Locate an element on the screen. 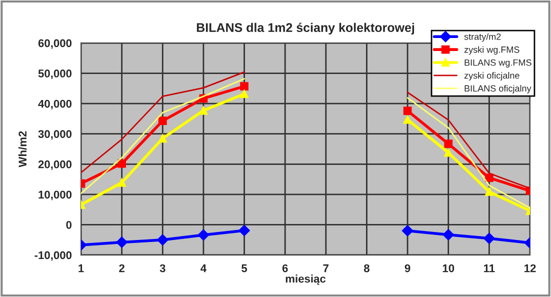 The height and width of the screenshot is (297, 551). x-tick-label: 4 is located at coordinates (203, 268).